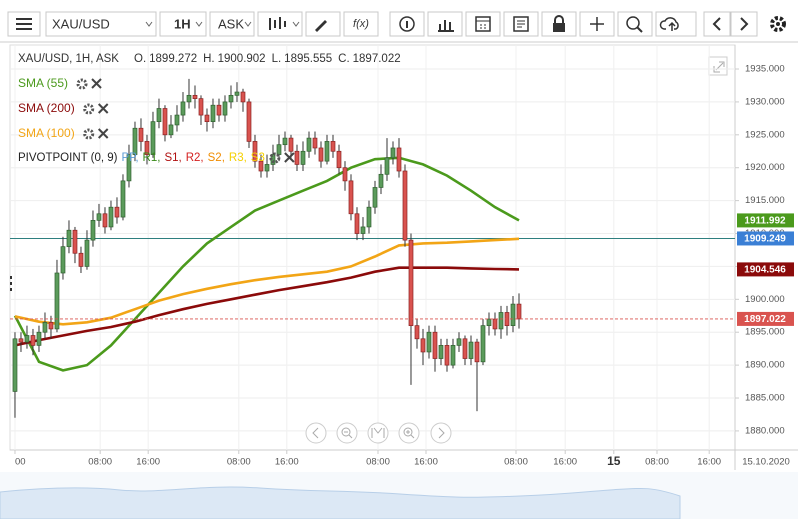 The width and height of the screenshot is (798, 519). I want to click on symbol-text: XAU/USD, so click(81, 23).